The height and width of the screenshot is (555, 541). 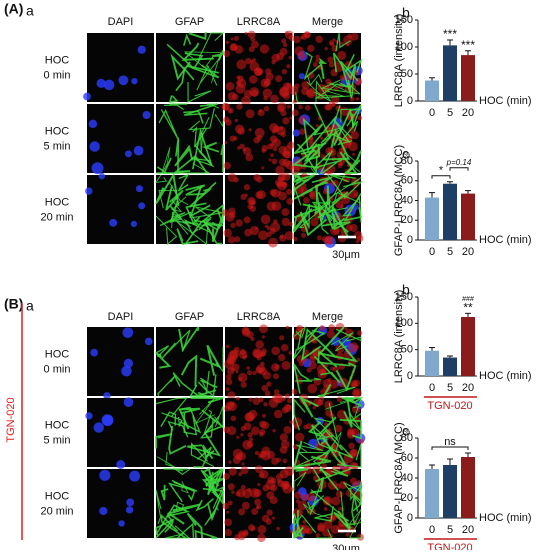 What do you see at coordinates (346, 255) in the screenshot?
I see `scale-bar-label: 30μm` at bounding box center [346, 255].